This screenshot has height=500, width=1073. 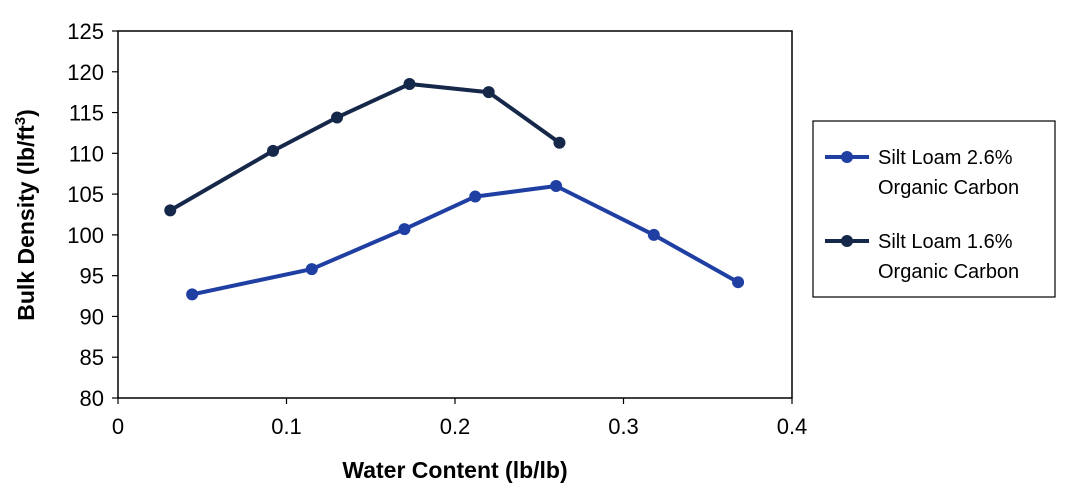 What do you see at coordinates (92, 316) in the screenshot?
I see `y-tick-label: 90` at bounding box center [92, 316].